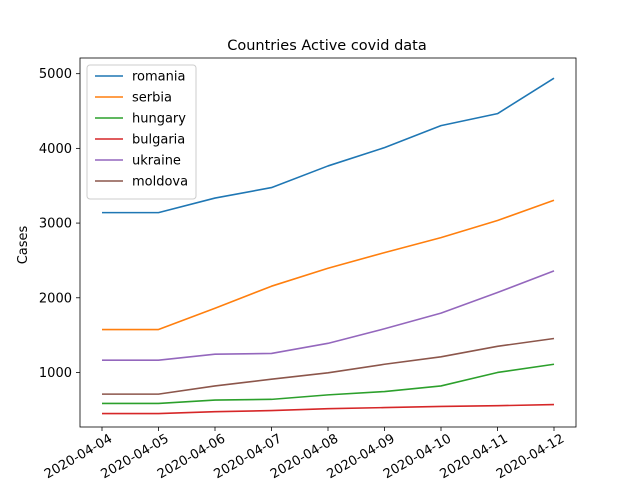  What do you see at coordinates (158, 140) in the screenshot?
I see `legend-label-bulgaria: bulgaria` at bounding box center [158, 140].